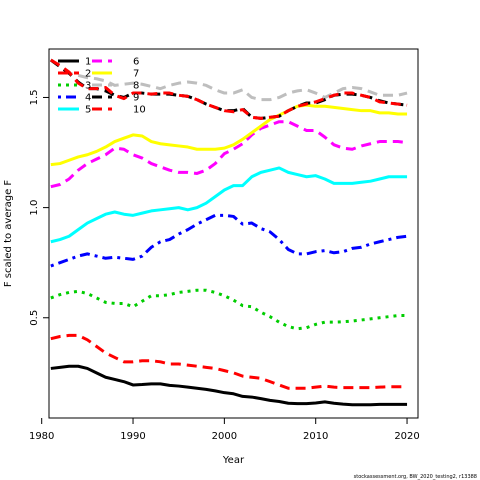 The image size is (480, 480). Describe the element at coordinates (34, 208) in the screenshot. I see `y-tick-label: 1.0` at that location.